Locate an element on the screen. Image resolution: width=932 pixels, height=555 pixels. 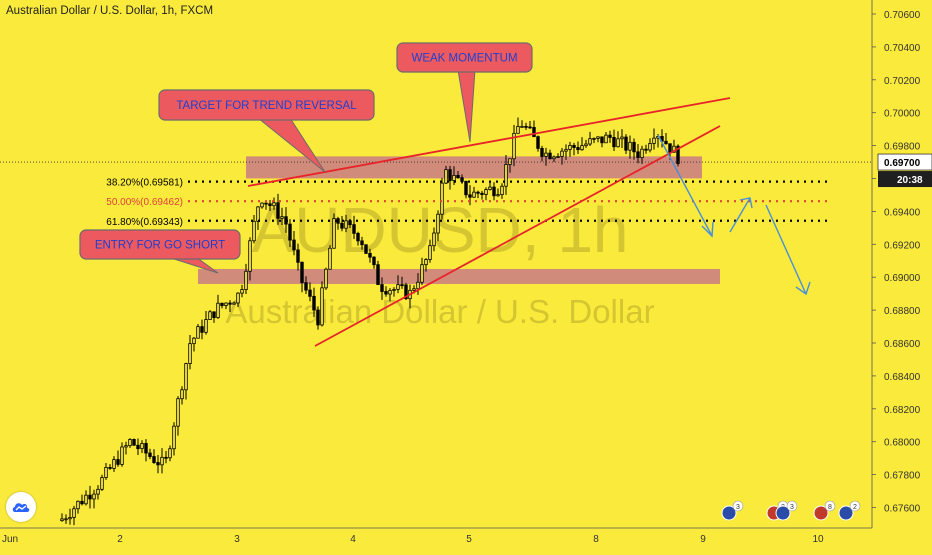
event-badge-au: 3 is located at coordinates (732, 510).